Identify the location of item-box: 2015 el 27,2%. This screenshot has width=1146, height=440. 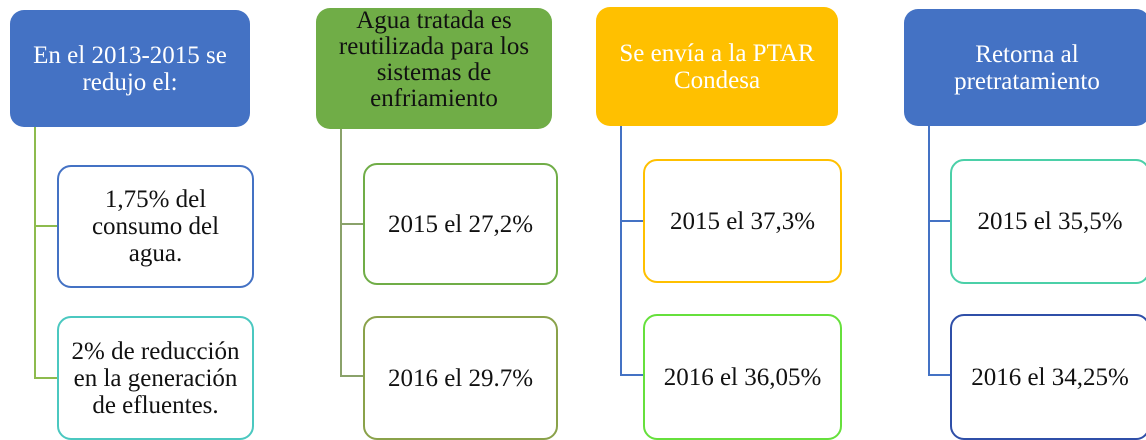
(460, 224).